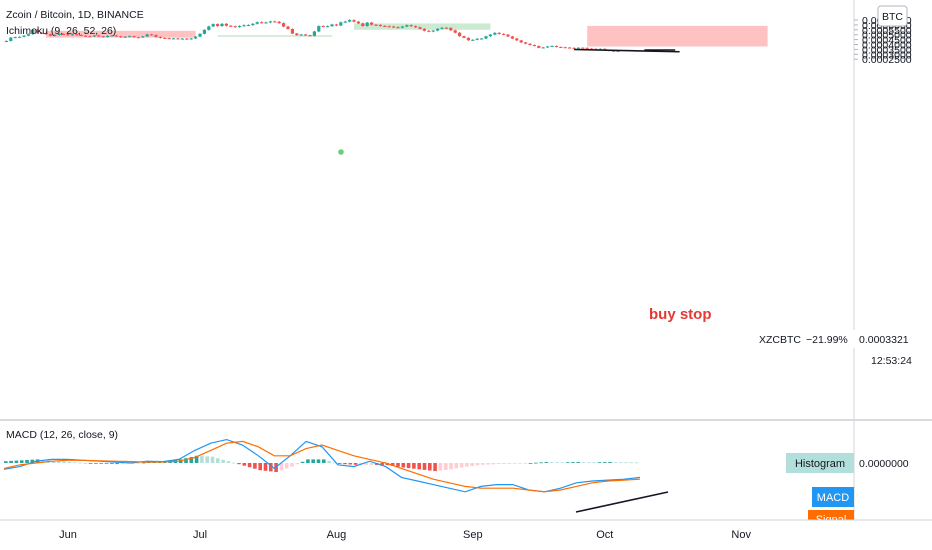 The height and width of the screenshot is (550, 932). Describe the element at coordinates (887, 36) in the screenshot. I see `price-tick-label: 0.0005000` at that location.